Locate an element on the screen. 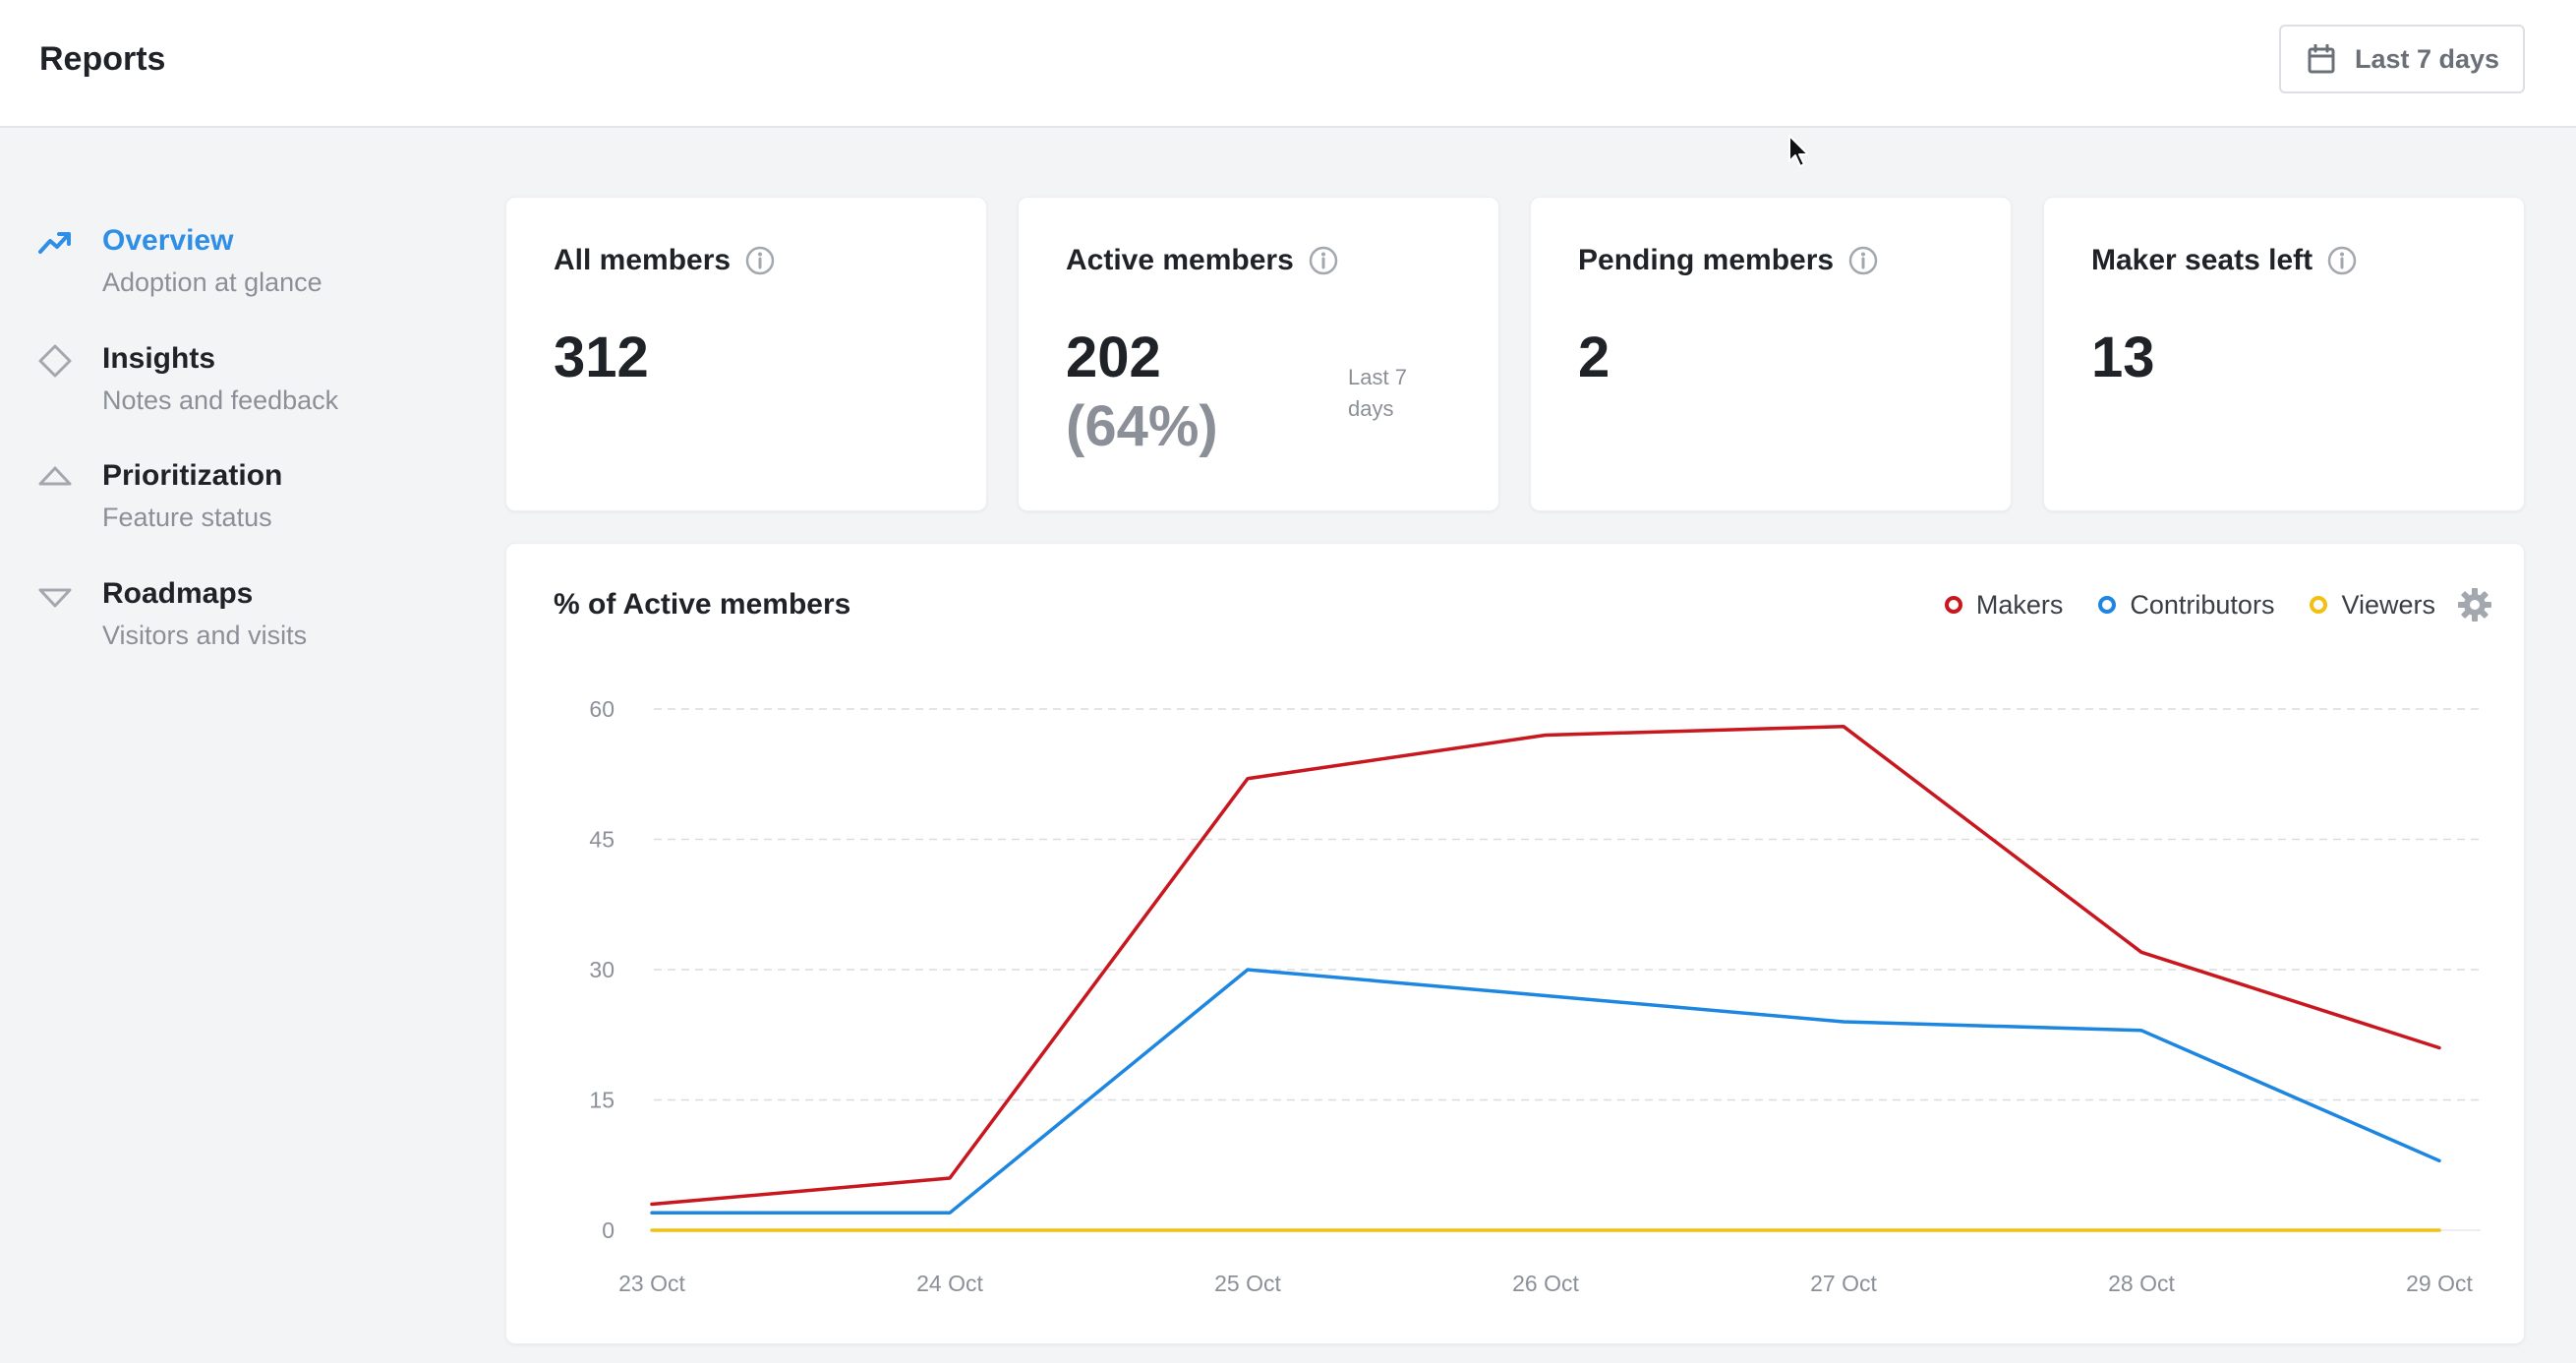 The width and height of the screenshot is (2576, 1363). y-tick-label: 15 is located at coordinates (602, 1100).